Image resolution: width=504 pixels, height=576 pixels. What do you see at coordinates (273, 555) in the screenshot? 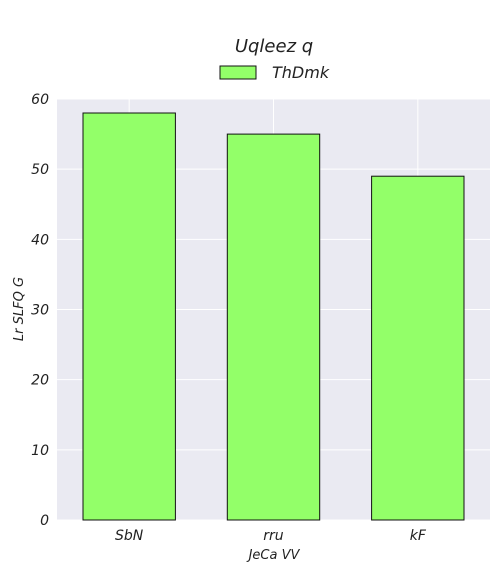
I see `x-axis-label: JeCa VV` at bounding box center [273, 555].